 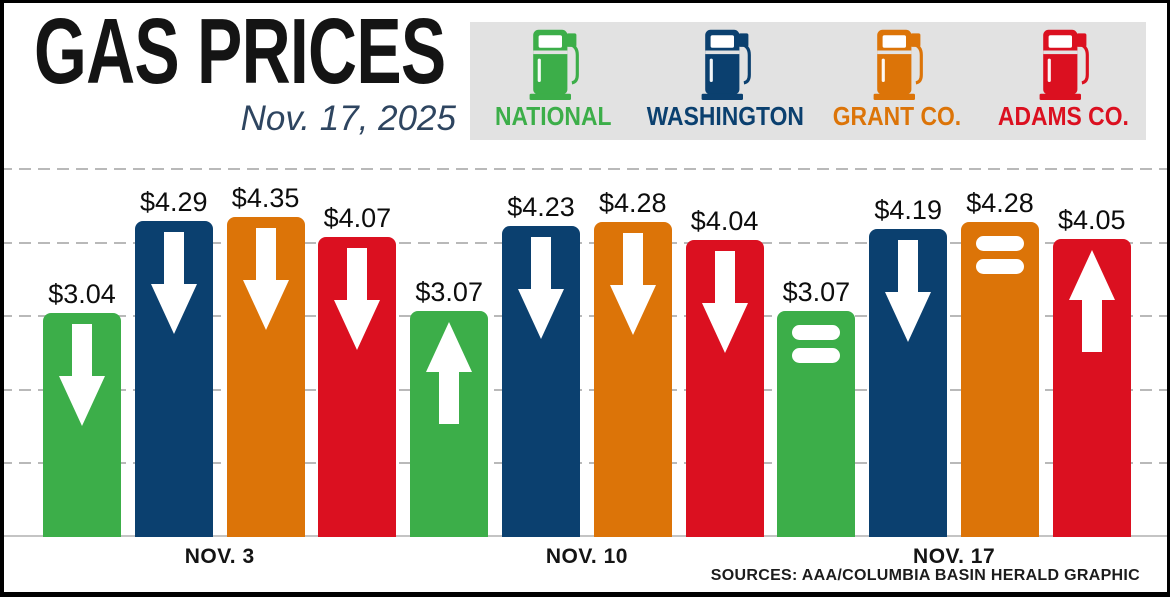 I want to click on legend-item-adams-co: ADAMS CO., so click(x=1063, y=81).